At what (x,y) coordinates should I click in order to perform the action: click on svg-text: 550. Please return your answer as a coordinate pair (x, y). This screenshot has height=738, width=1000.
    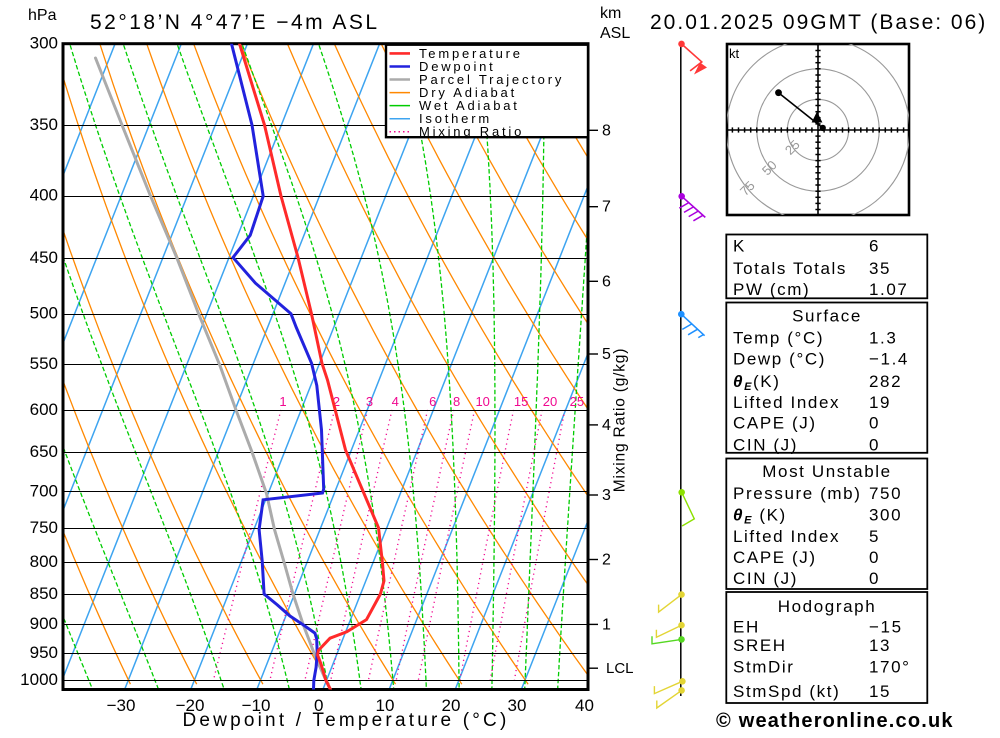
    Looking at the image, I should click on (44, 363).